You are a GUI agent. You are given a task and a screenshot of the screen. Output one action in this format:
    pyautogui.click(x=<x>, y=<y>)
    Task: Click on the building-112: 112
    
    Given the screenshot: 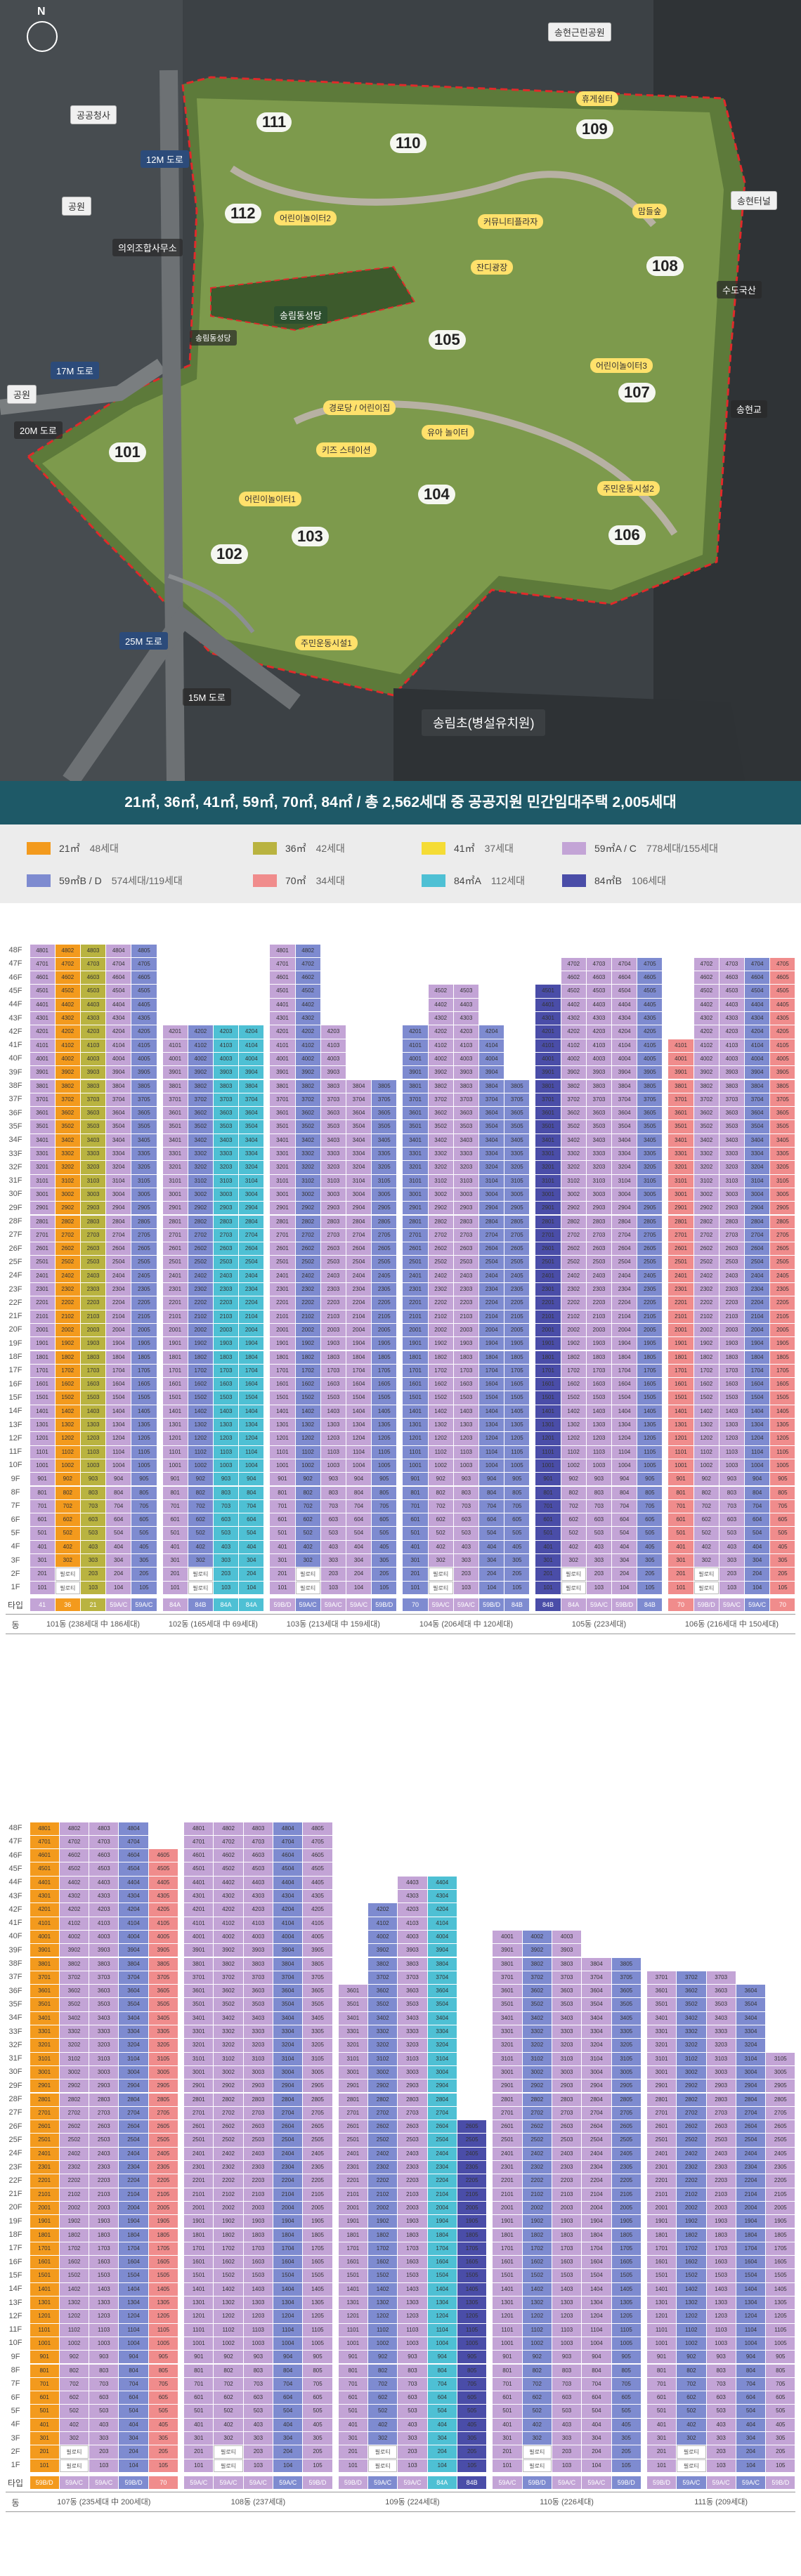 What is the action you would take?
    pyautogui.click(x=243, y=214)
    